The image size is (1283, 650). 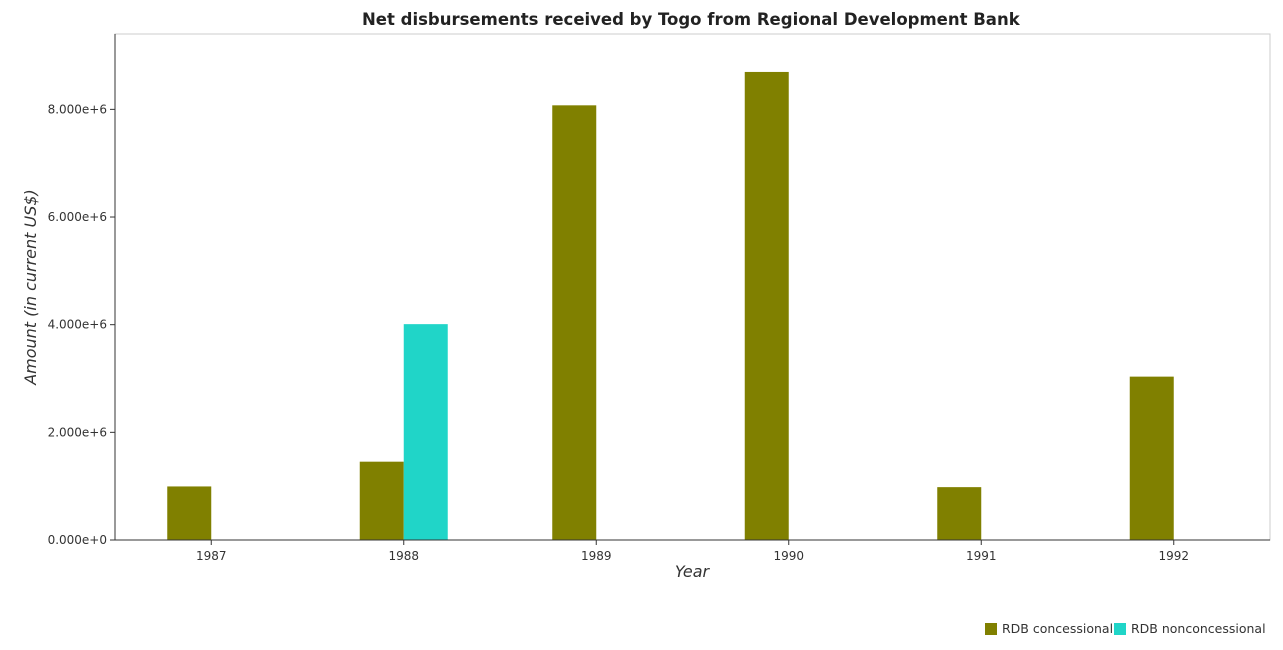 I want to click on x-tick-label: 1988, so click(x=403, y=556).